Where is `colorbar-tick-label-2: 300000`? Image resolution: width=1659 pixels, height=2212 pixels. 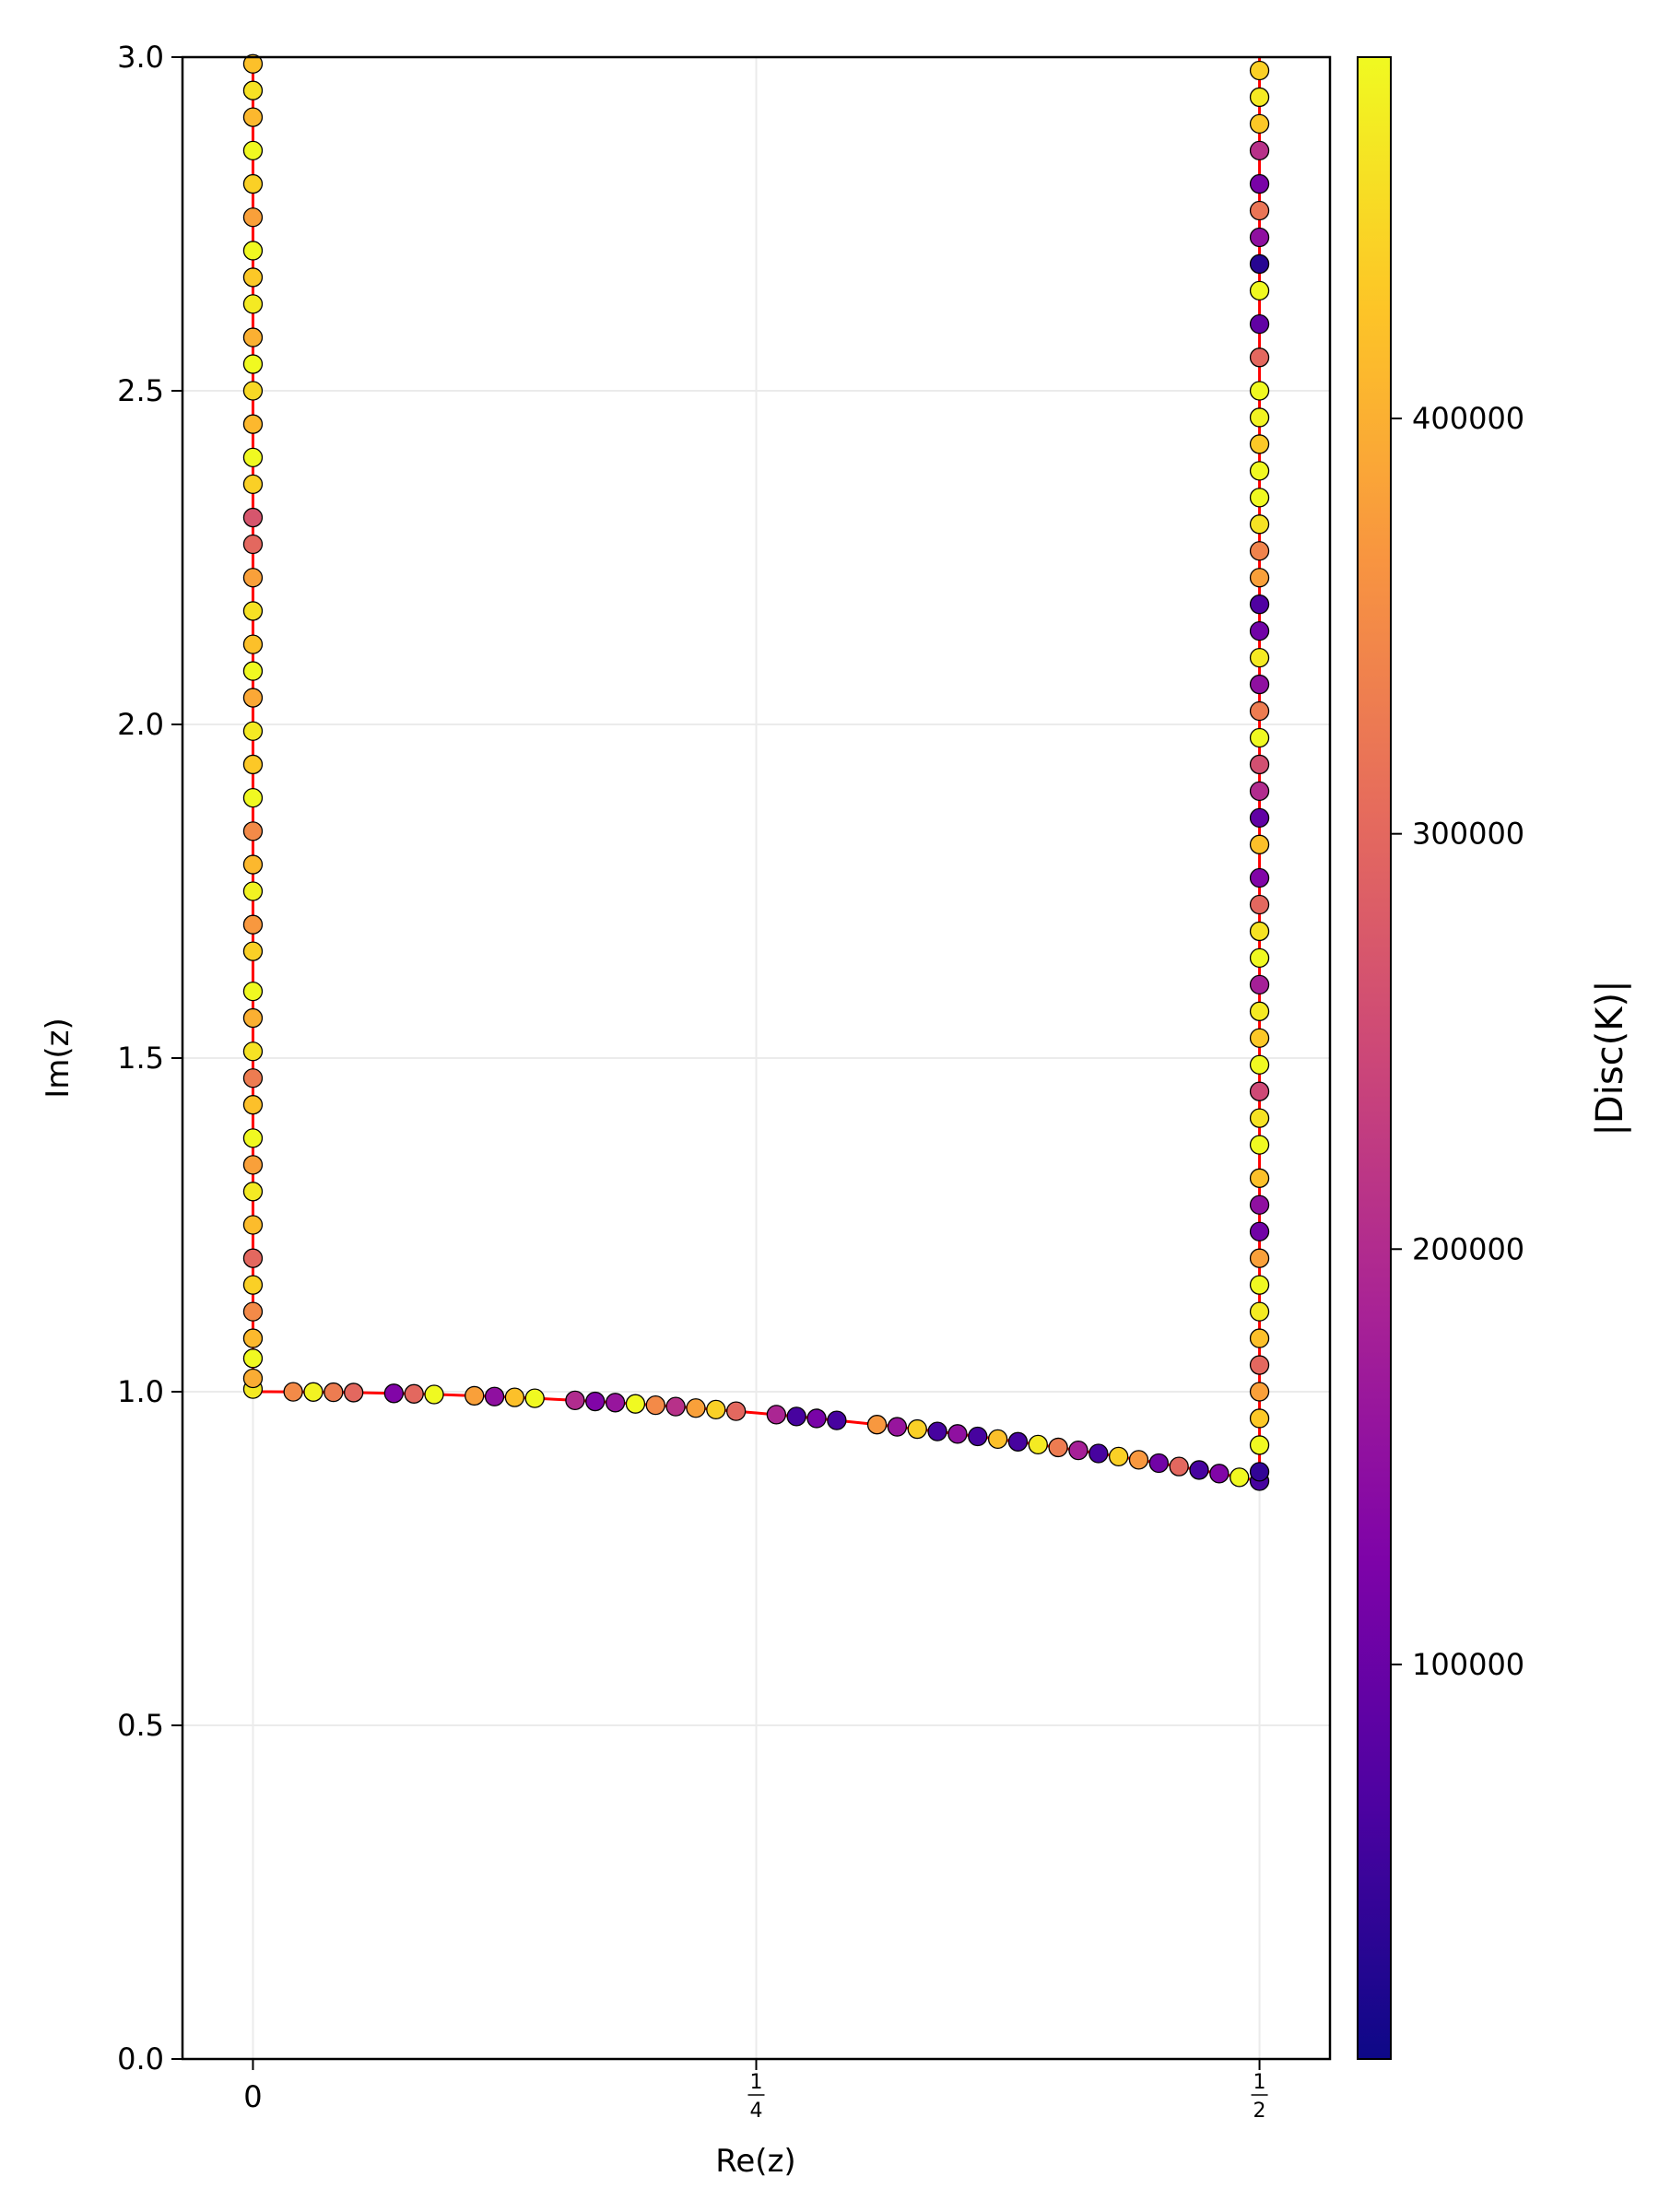
colorbar-tick-label-2: 300000 is located at coordinates (1468, 834).